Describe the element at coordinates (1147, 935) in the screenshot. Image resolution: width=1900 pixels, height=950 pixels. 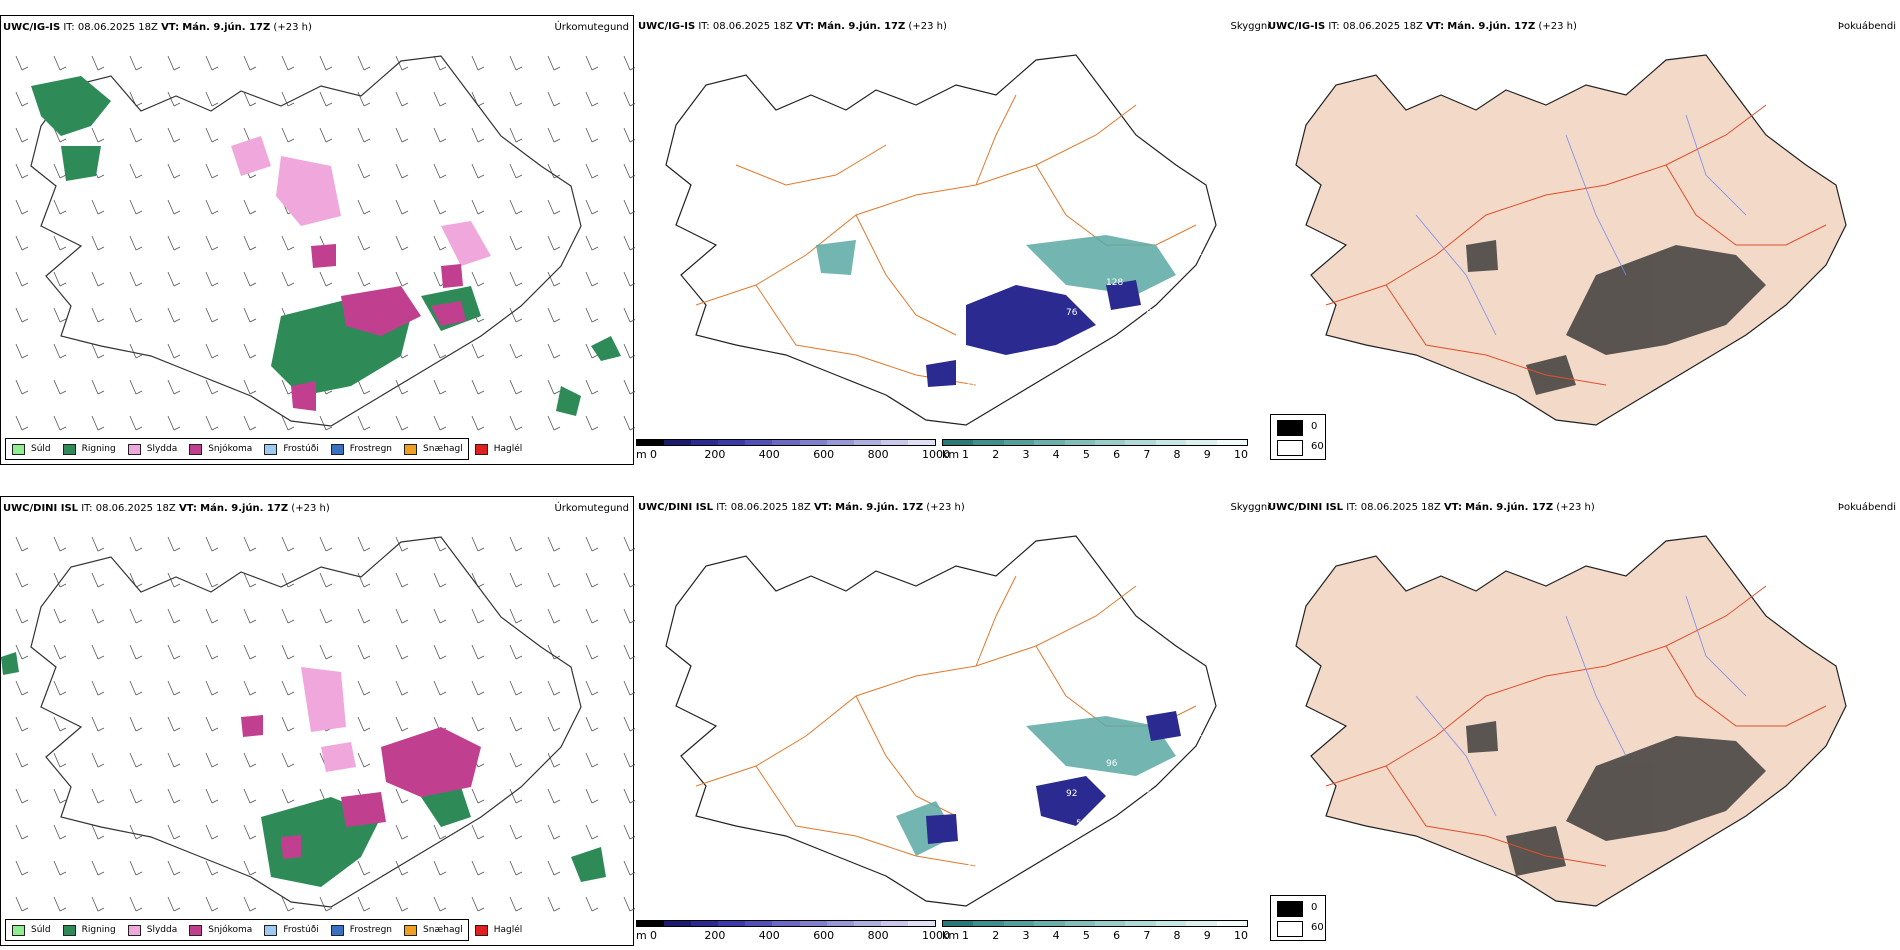
I see `colorbar-tick-label: 7` at that location.